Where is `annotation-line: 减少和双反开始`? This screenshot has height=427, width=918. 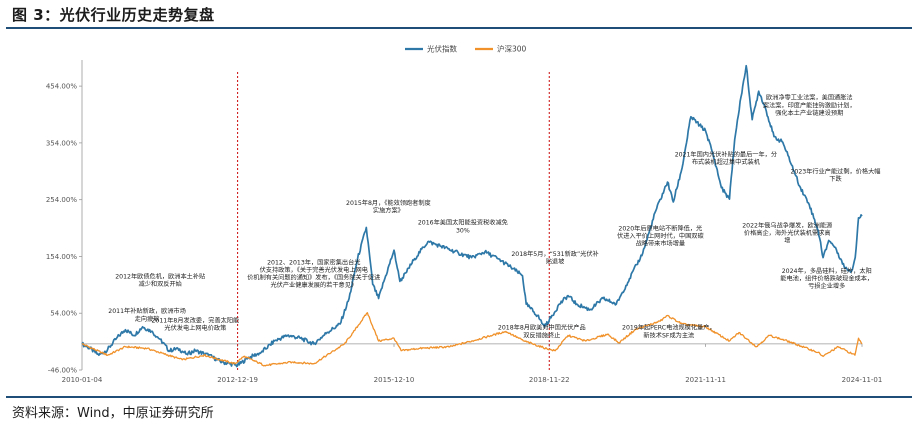 annotation-line: 减少和双反开始 is located at coordinates (160, 284).